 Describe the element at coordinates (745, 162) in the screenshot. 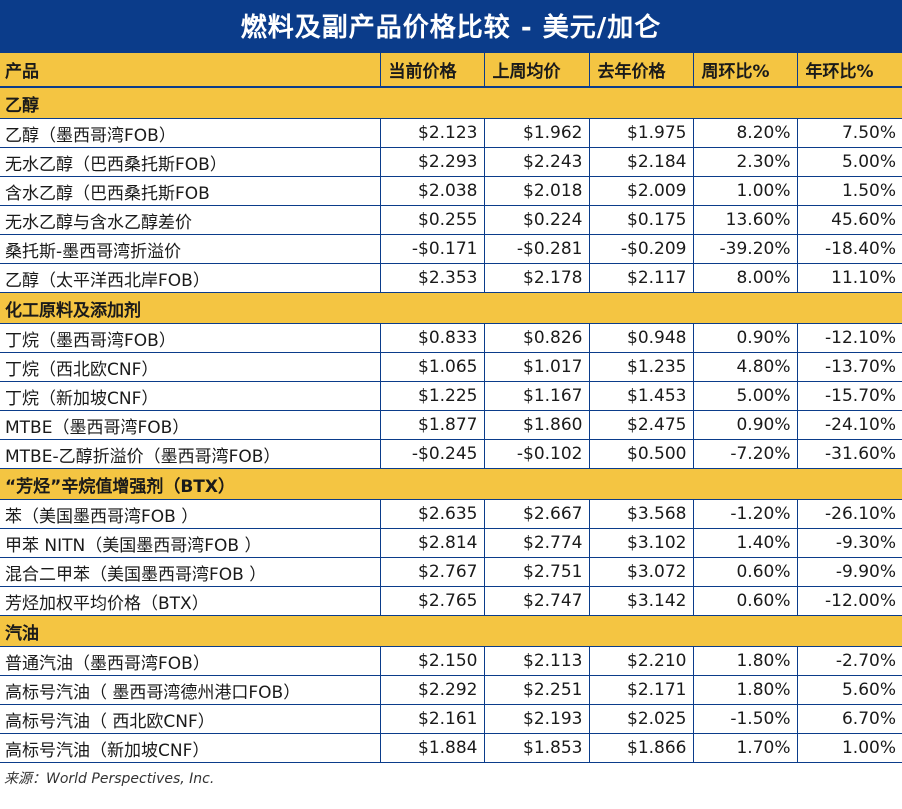

I see `week-change-cell: 2.30%` at that location.